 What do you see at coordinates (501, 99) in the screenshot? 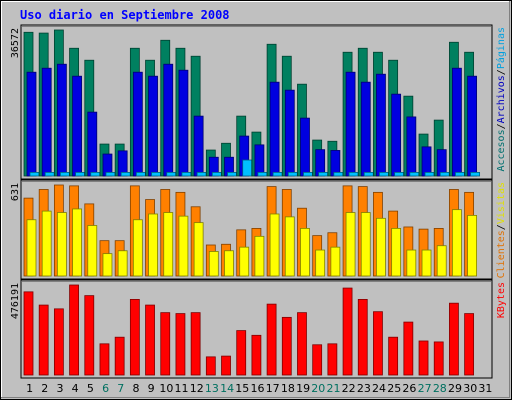
I see `legend-traffic: Accesos/Archivos/Páginas` at bounding box center [501, 99].